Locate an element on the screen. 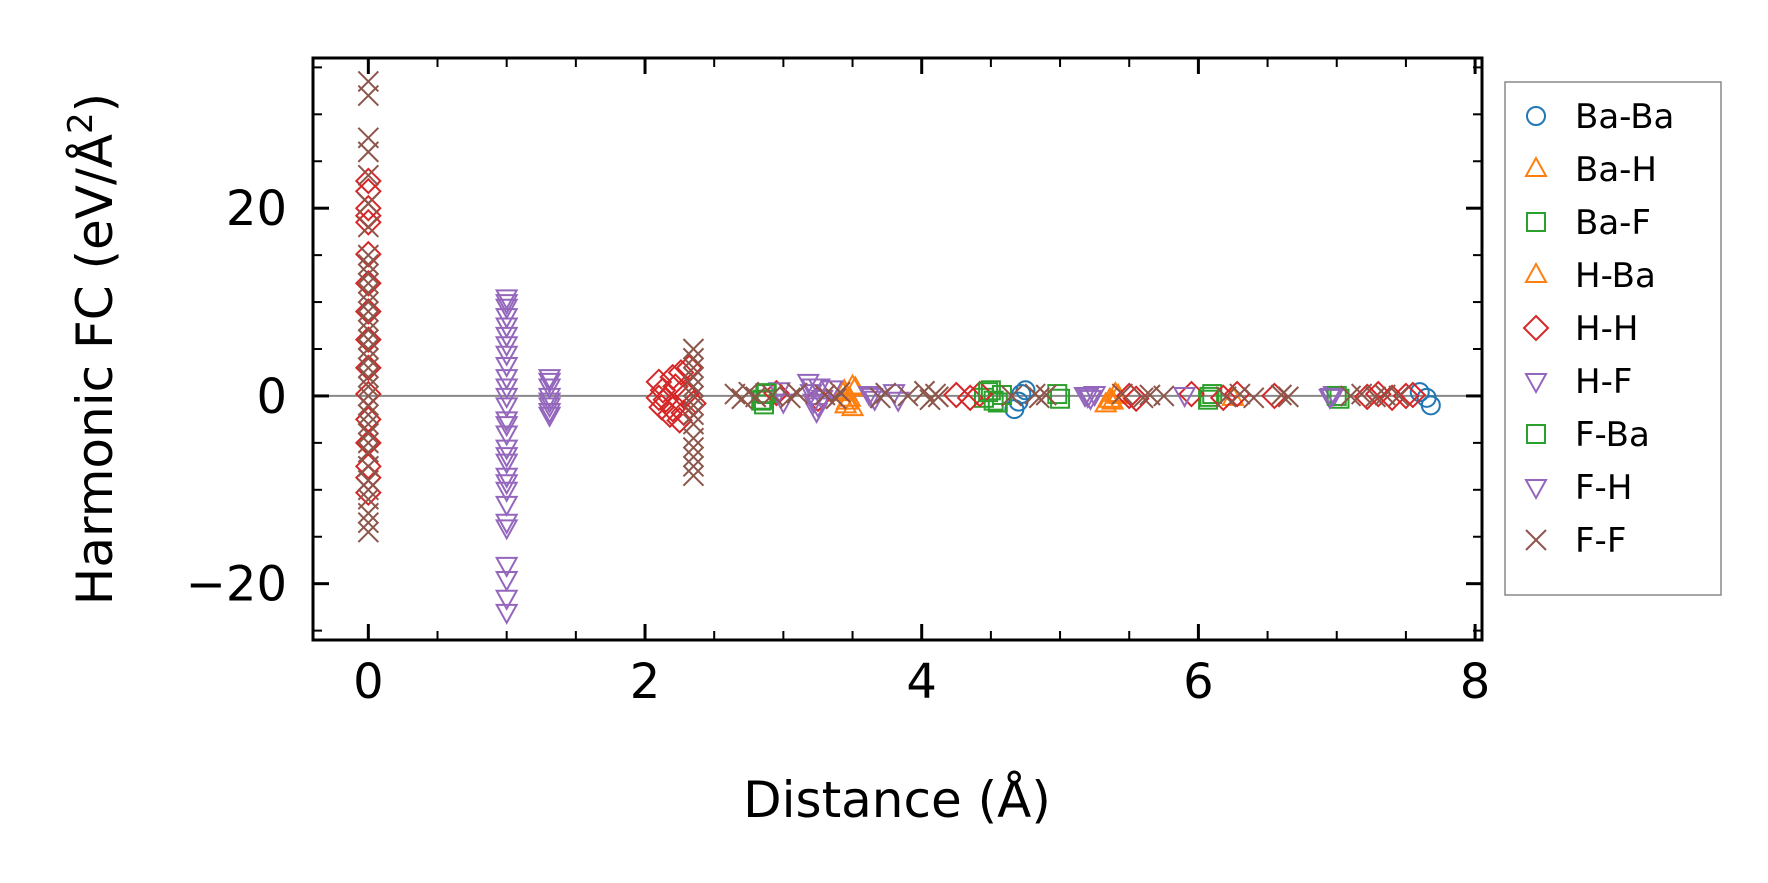  legend-label-ba-ba: Ba-Ba is located at coordinates (1624, 117).